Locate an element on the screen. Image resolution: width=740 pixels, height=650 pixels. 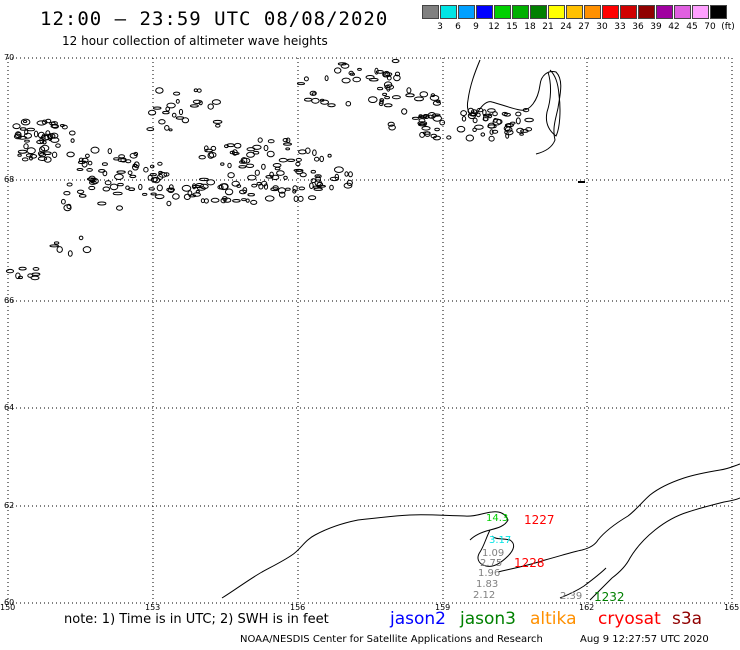
colorbar-label: 45 is located at coordinates (692, 27).